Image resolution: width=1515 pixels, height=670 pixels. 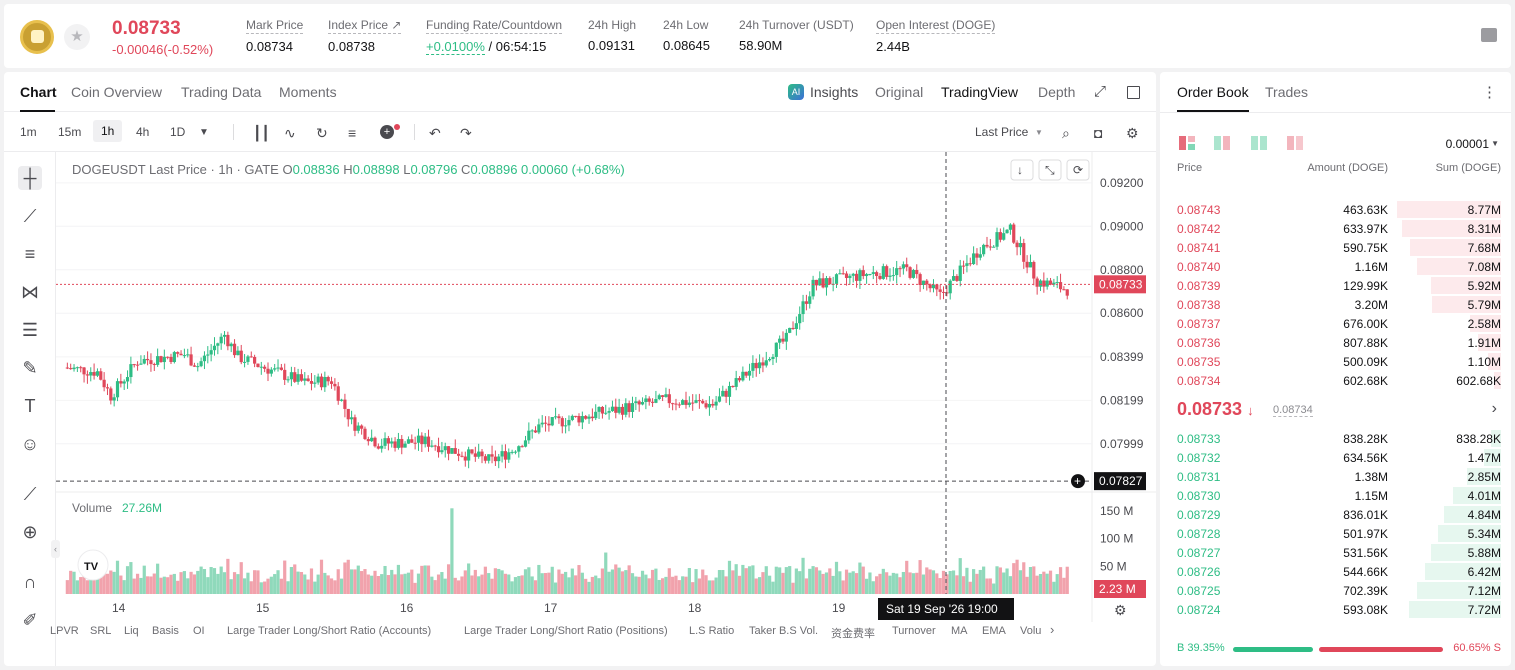 What do you see at coordinates (1484, 324) in the screenshot?
I see `order-sum: 2.58M` at bounding box center [1484, 324].